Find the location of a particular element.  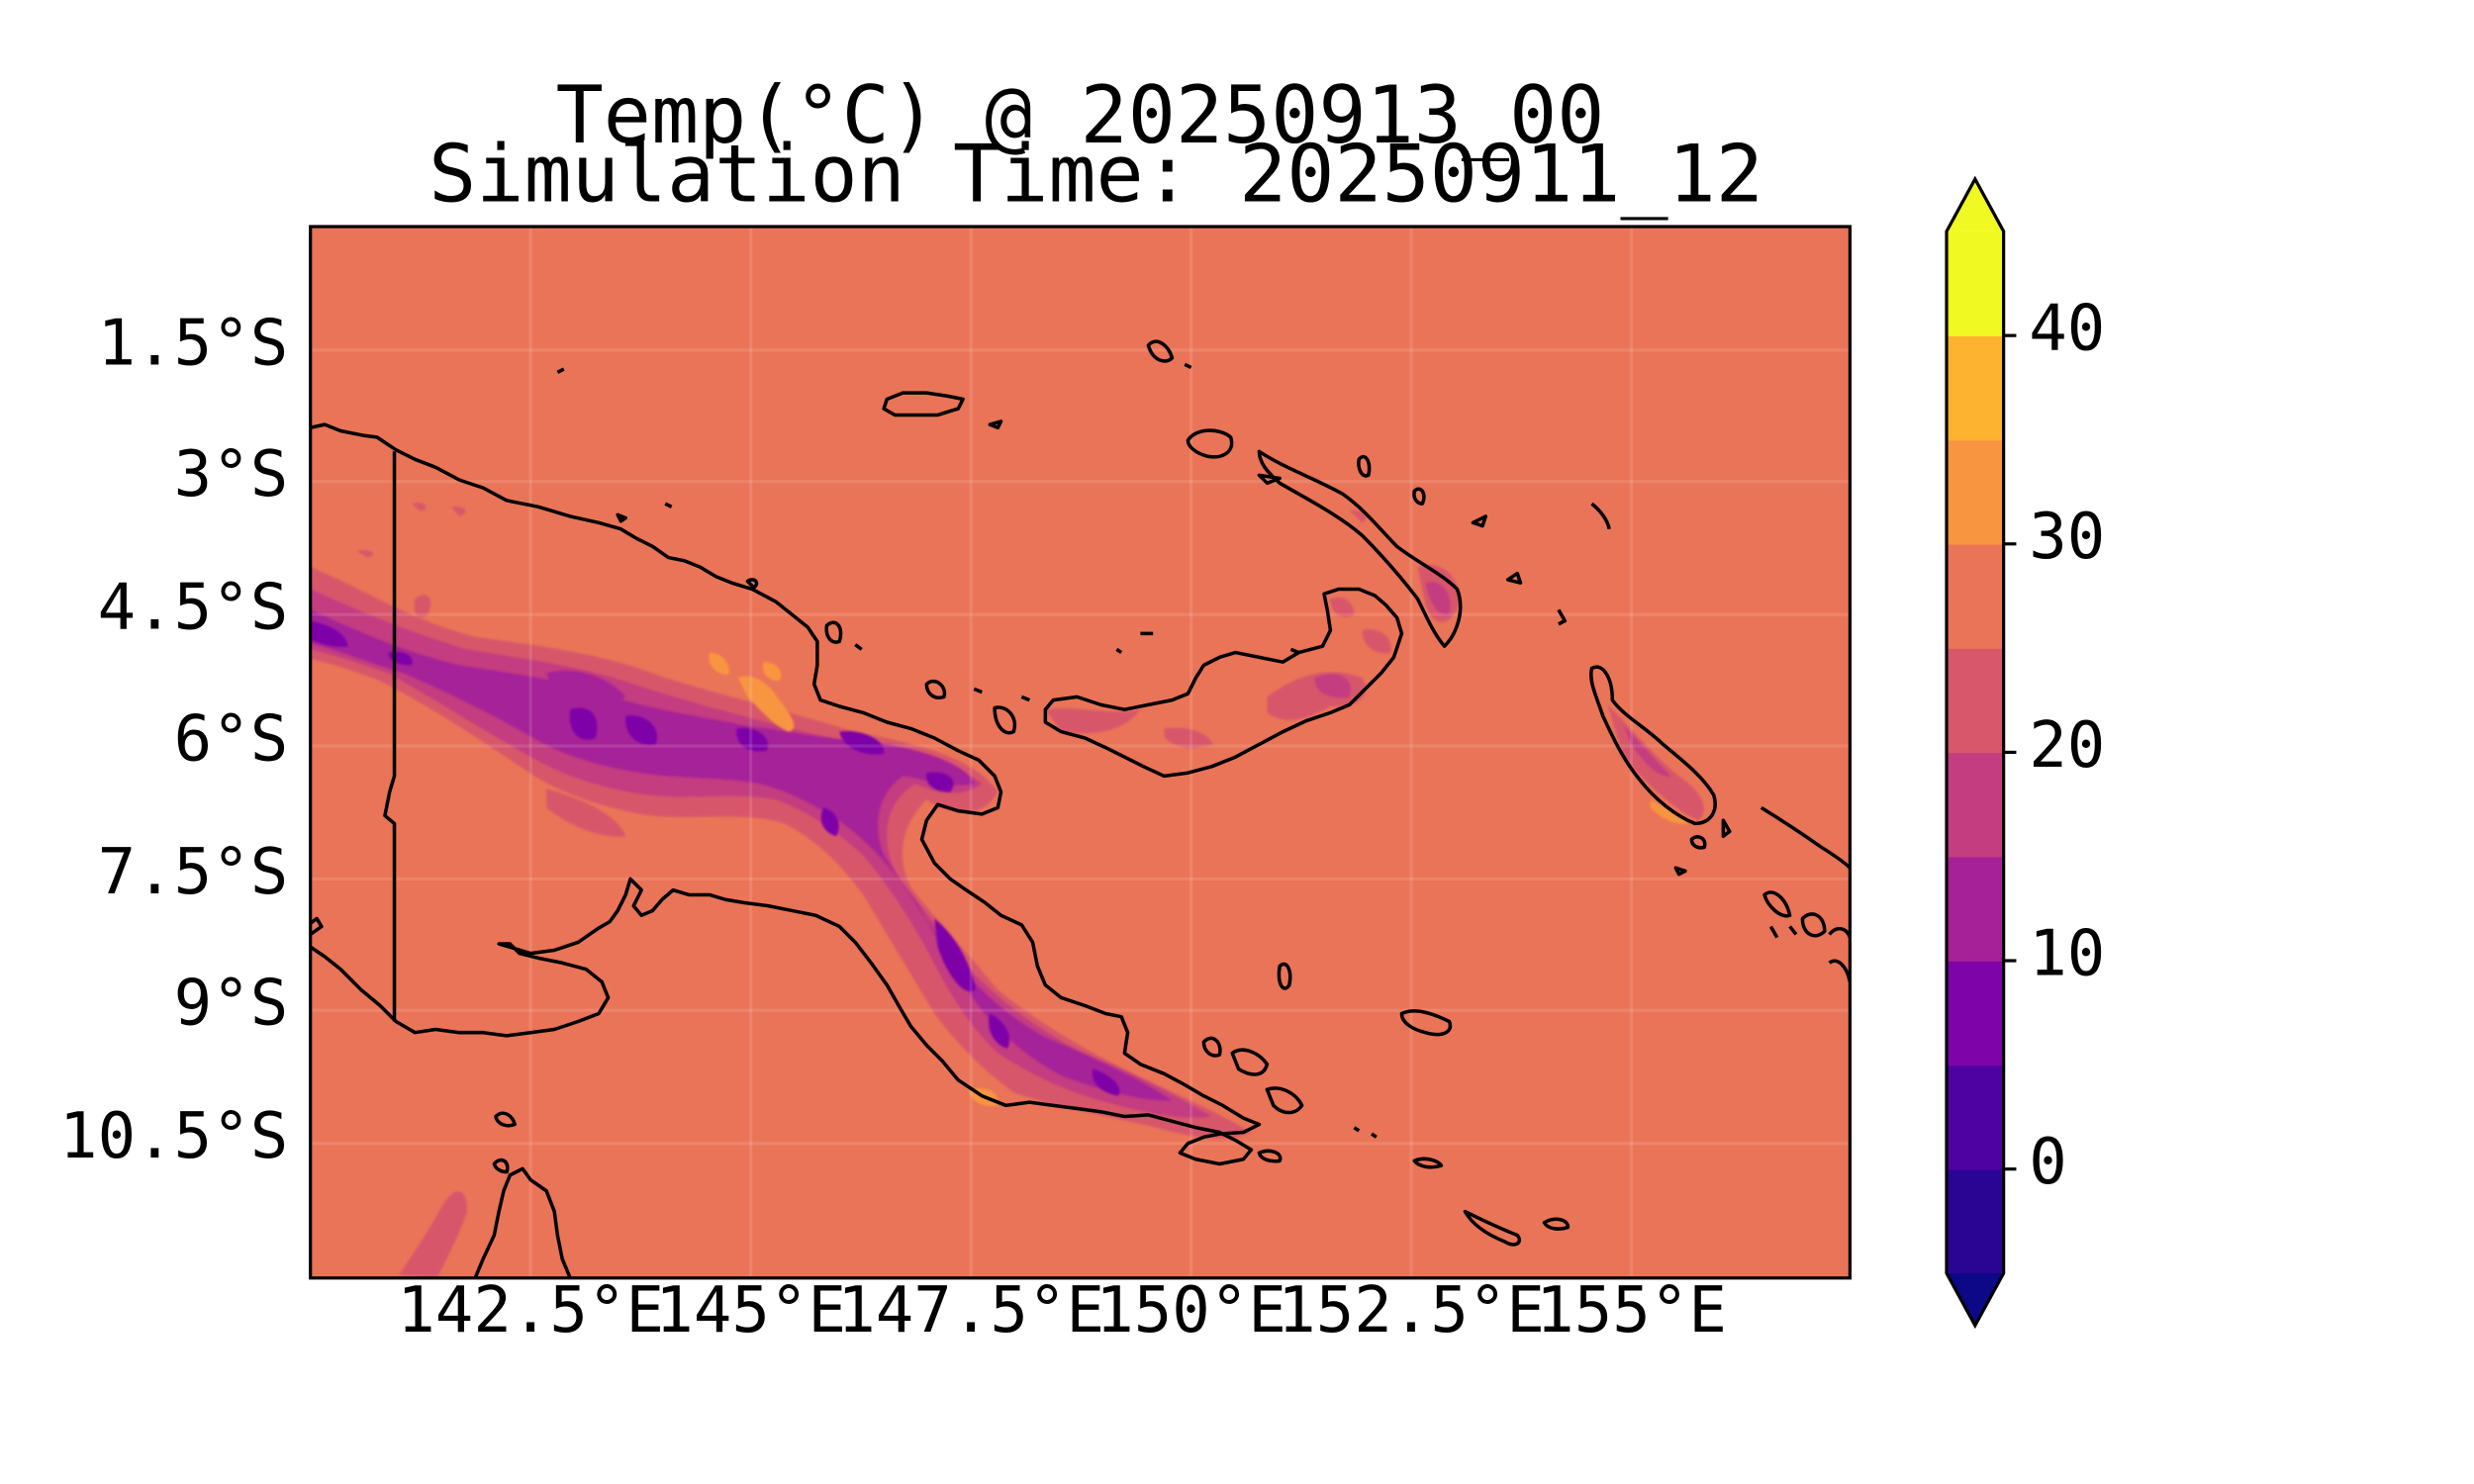

lon-tick-label: 145°E is located at coordinates (750, 1310).